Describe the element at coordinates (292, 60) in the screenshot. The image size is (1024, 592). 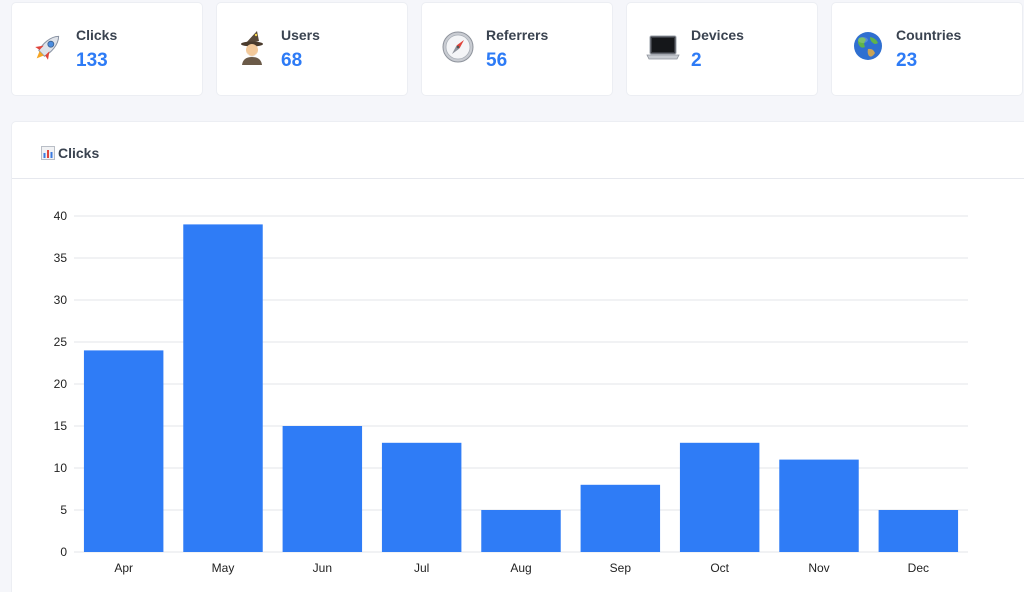
I see `stat-value-users: 68` at that location.